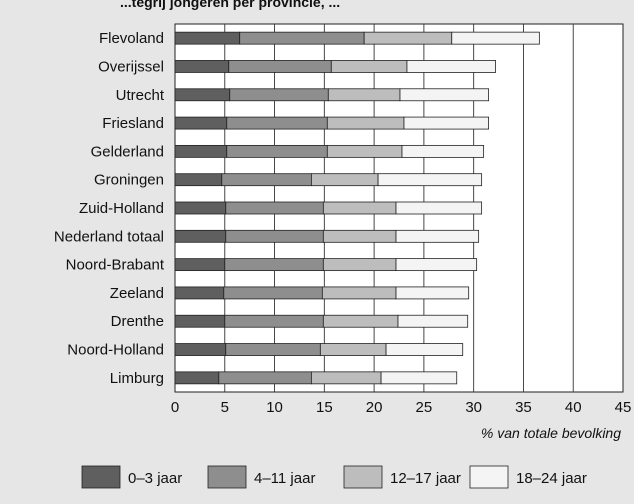 The width and height of the screenshot is (634, 504). I want to click on bar-noord-brabant-18-24-jaar, so click(436, 265).